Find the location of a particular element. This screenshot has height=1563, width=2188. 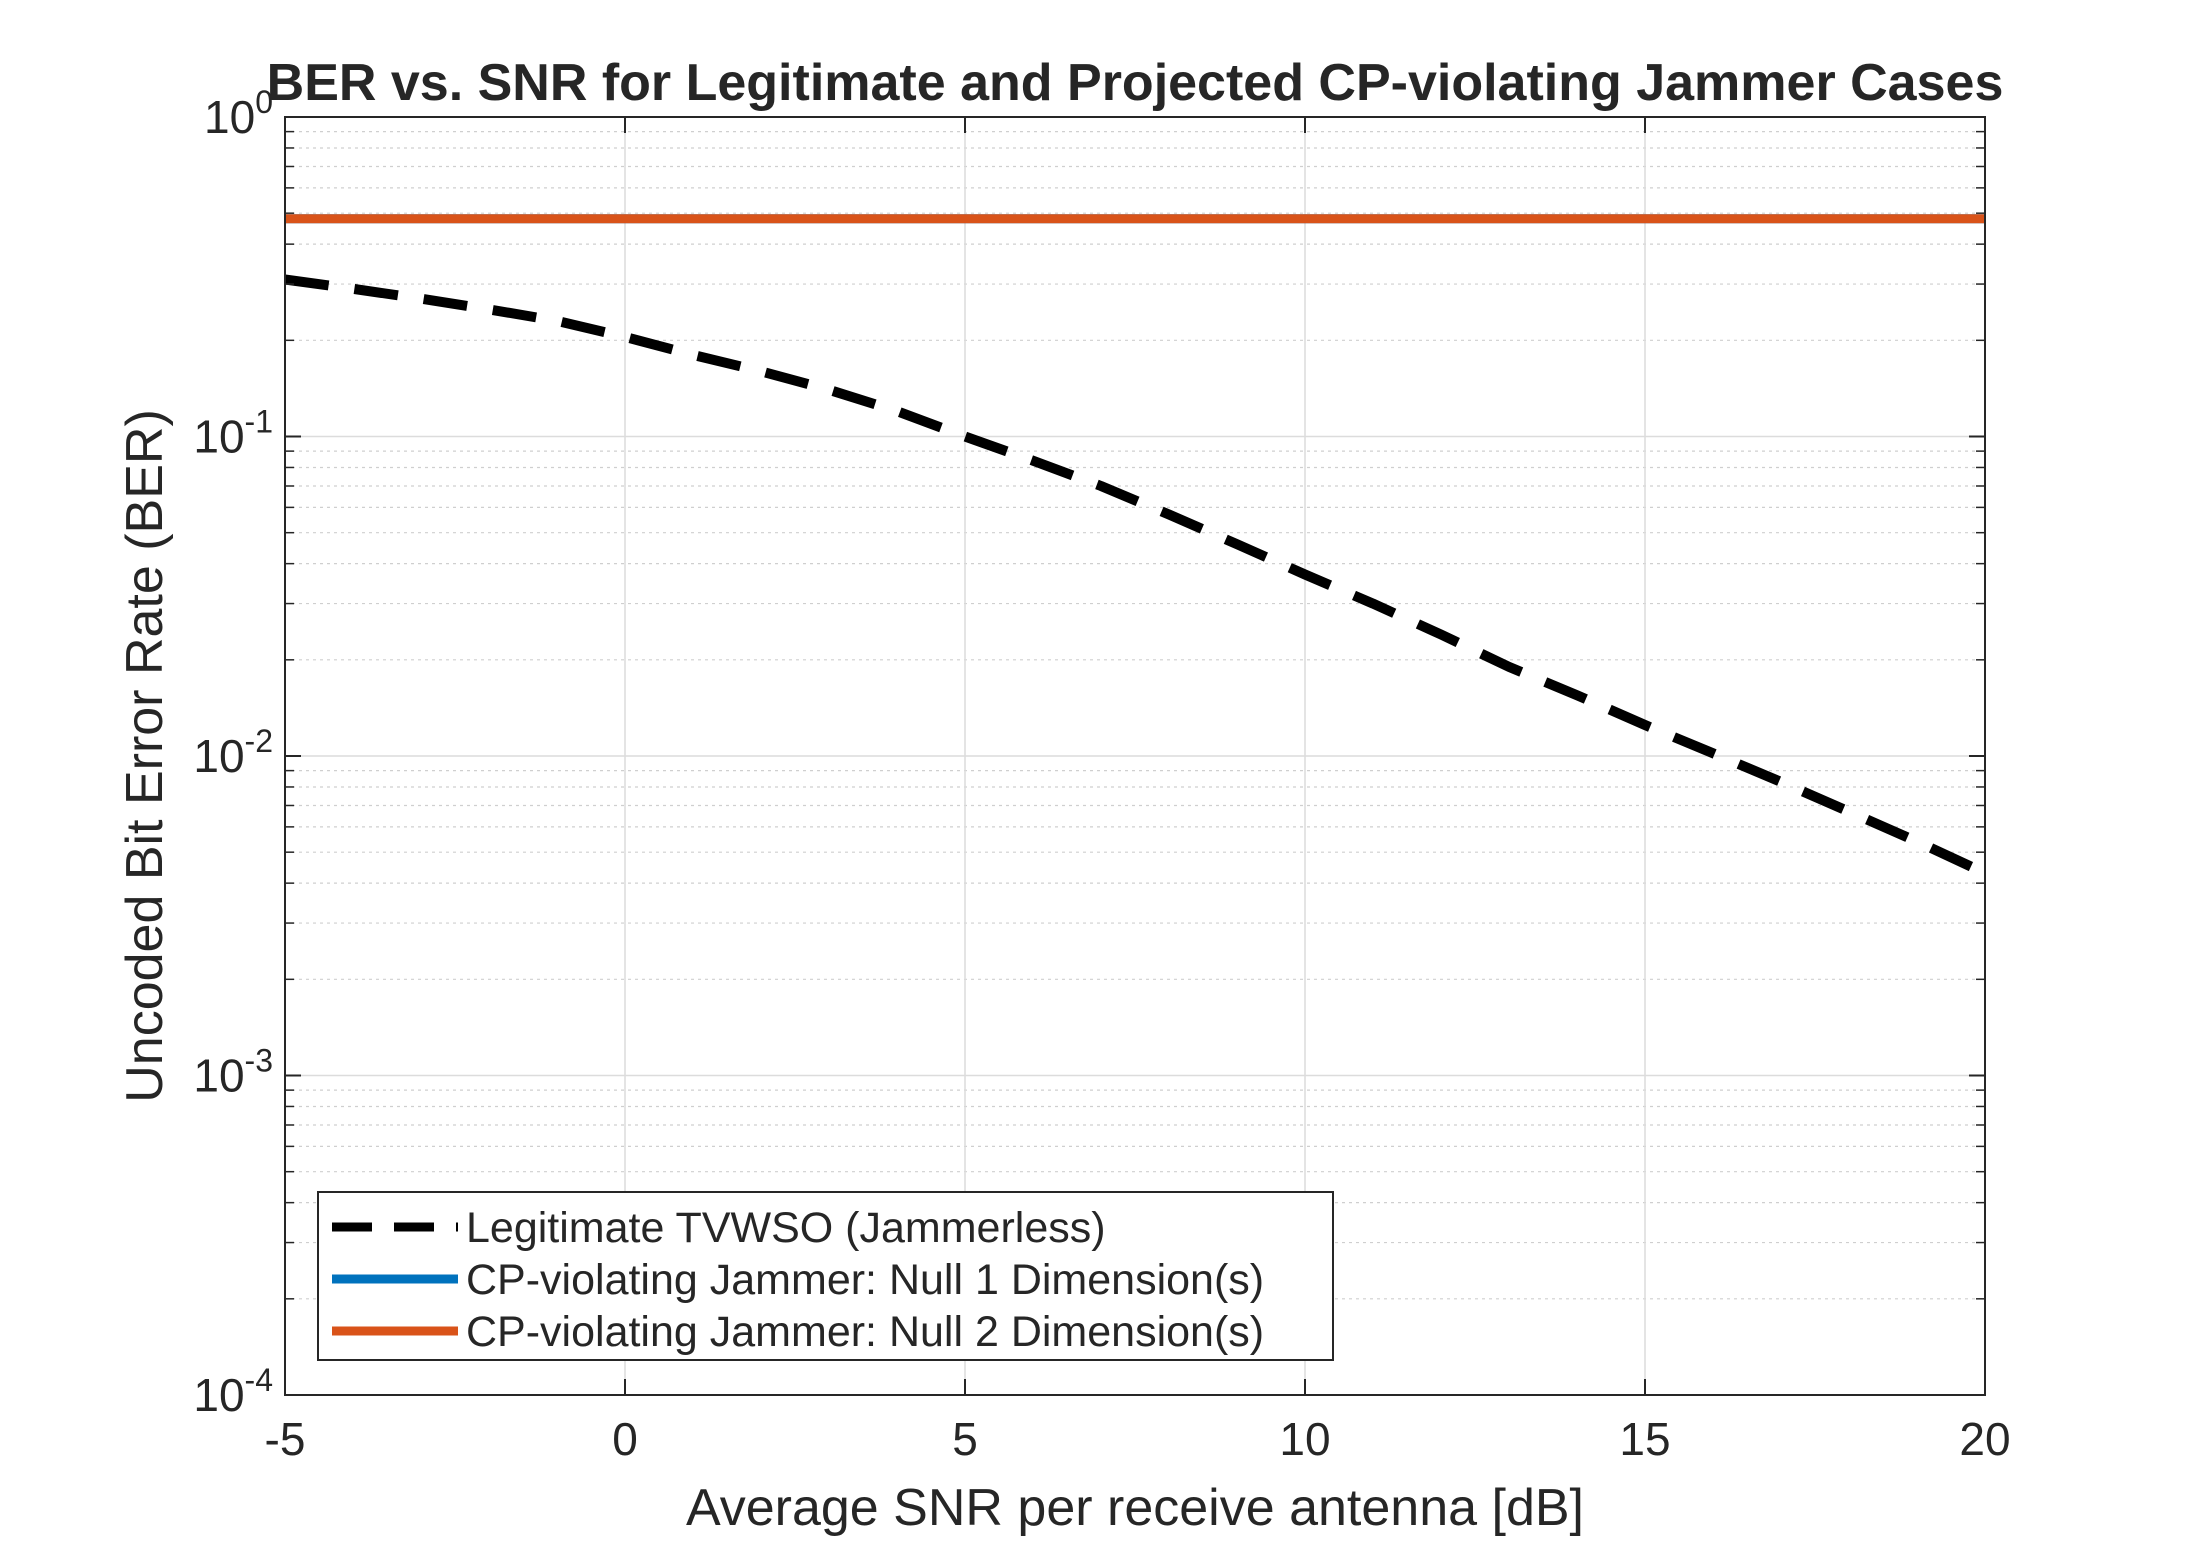

legend-box is located at coordinates (825, 1276).